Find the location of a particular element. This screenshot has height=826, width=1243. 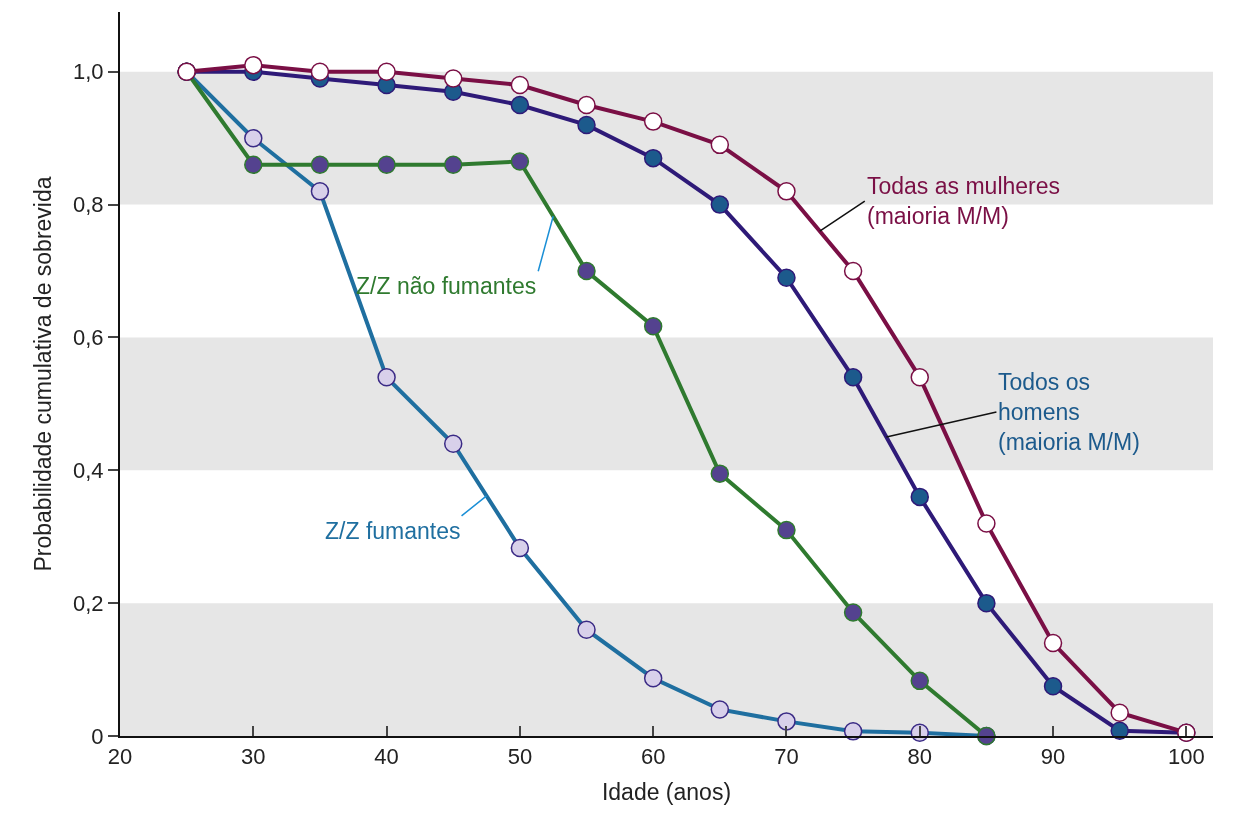

x-tick-label: 30 is located at coordinates (253, 757).